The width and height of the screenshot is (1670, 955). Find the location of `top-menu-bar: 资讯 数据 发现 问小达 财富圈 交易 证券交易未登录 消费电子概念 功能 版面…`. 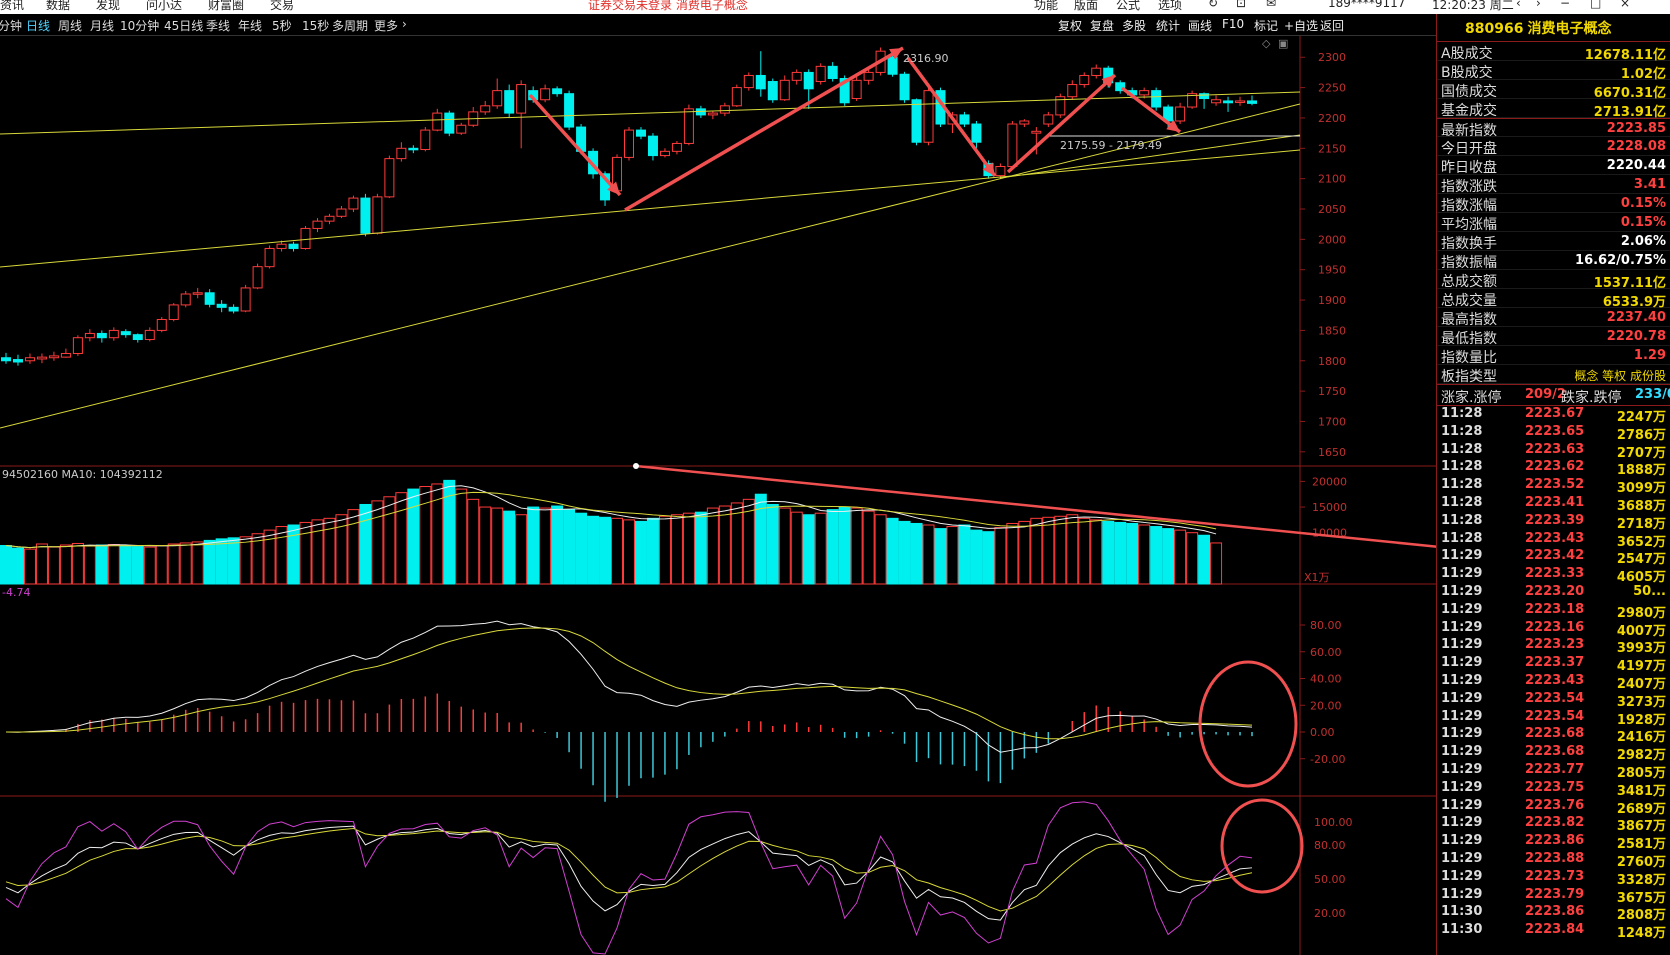

top-menu-bar: 资讯 数据 发现 问小达 财富圈 交易 证券交易未登录 消费电子概念 功能 版面… is located at coordinates (835, 7).